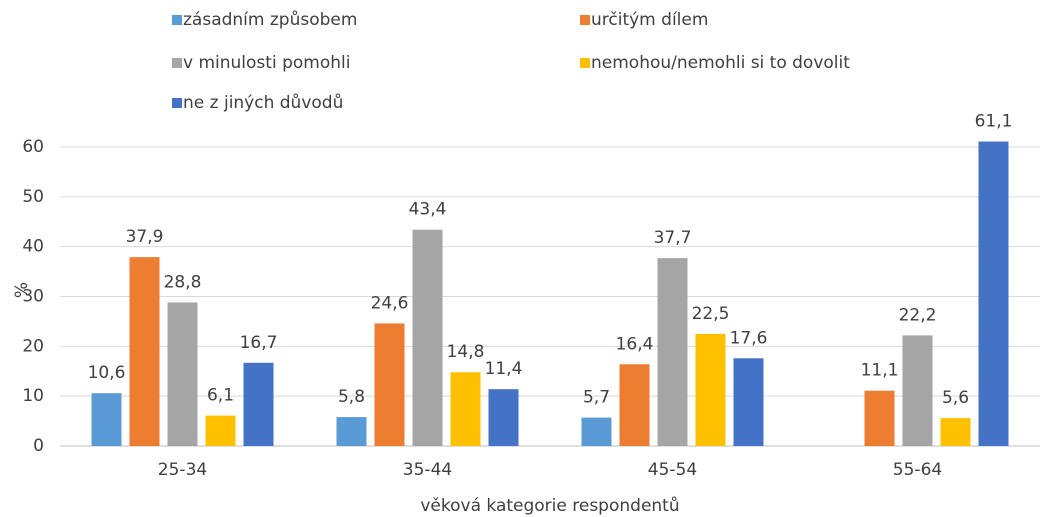 This screenshot has width=1059, height=517. What do you see at coordinates (917, 470) in the screenshot?
I see `x-tick-label: 55-64` at bounding box center [917, 470].